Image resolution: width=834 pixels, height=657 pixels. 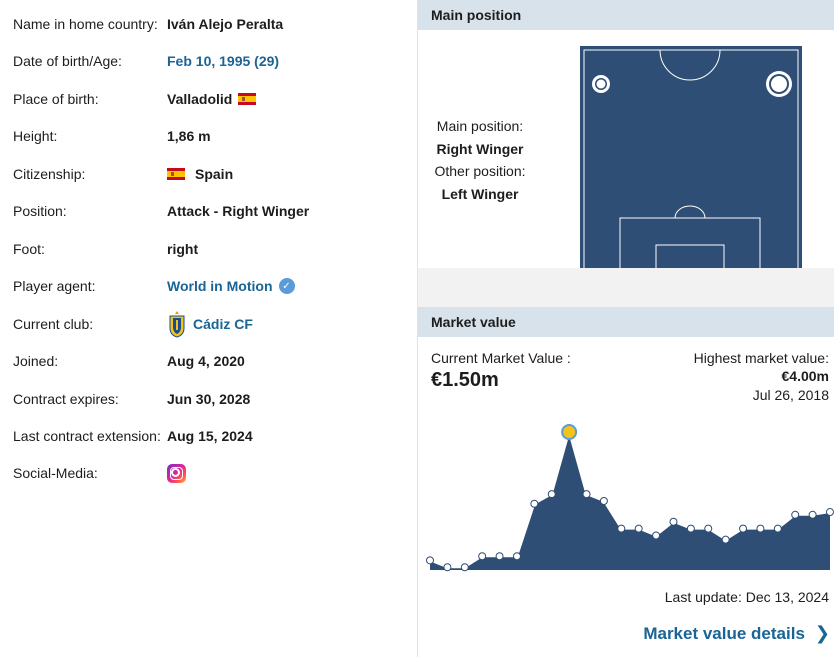 I want to click on player-agent-link: World in Motion, so click(x=220, y=286).